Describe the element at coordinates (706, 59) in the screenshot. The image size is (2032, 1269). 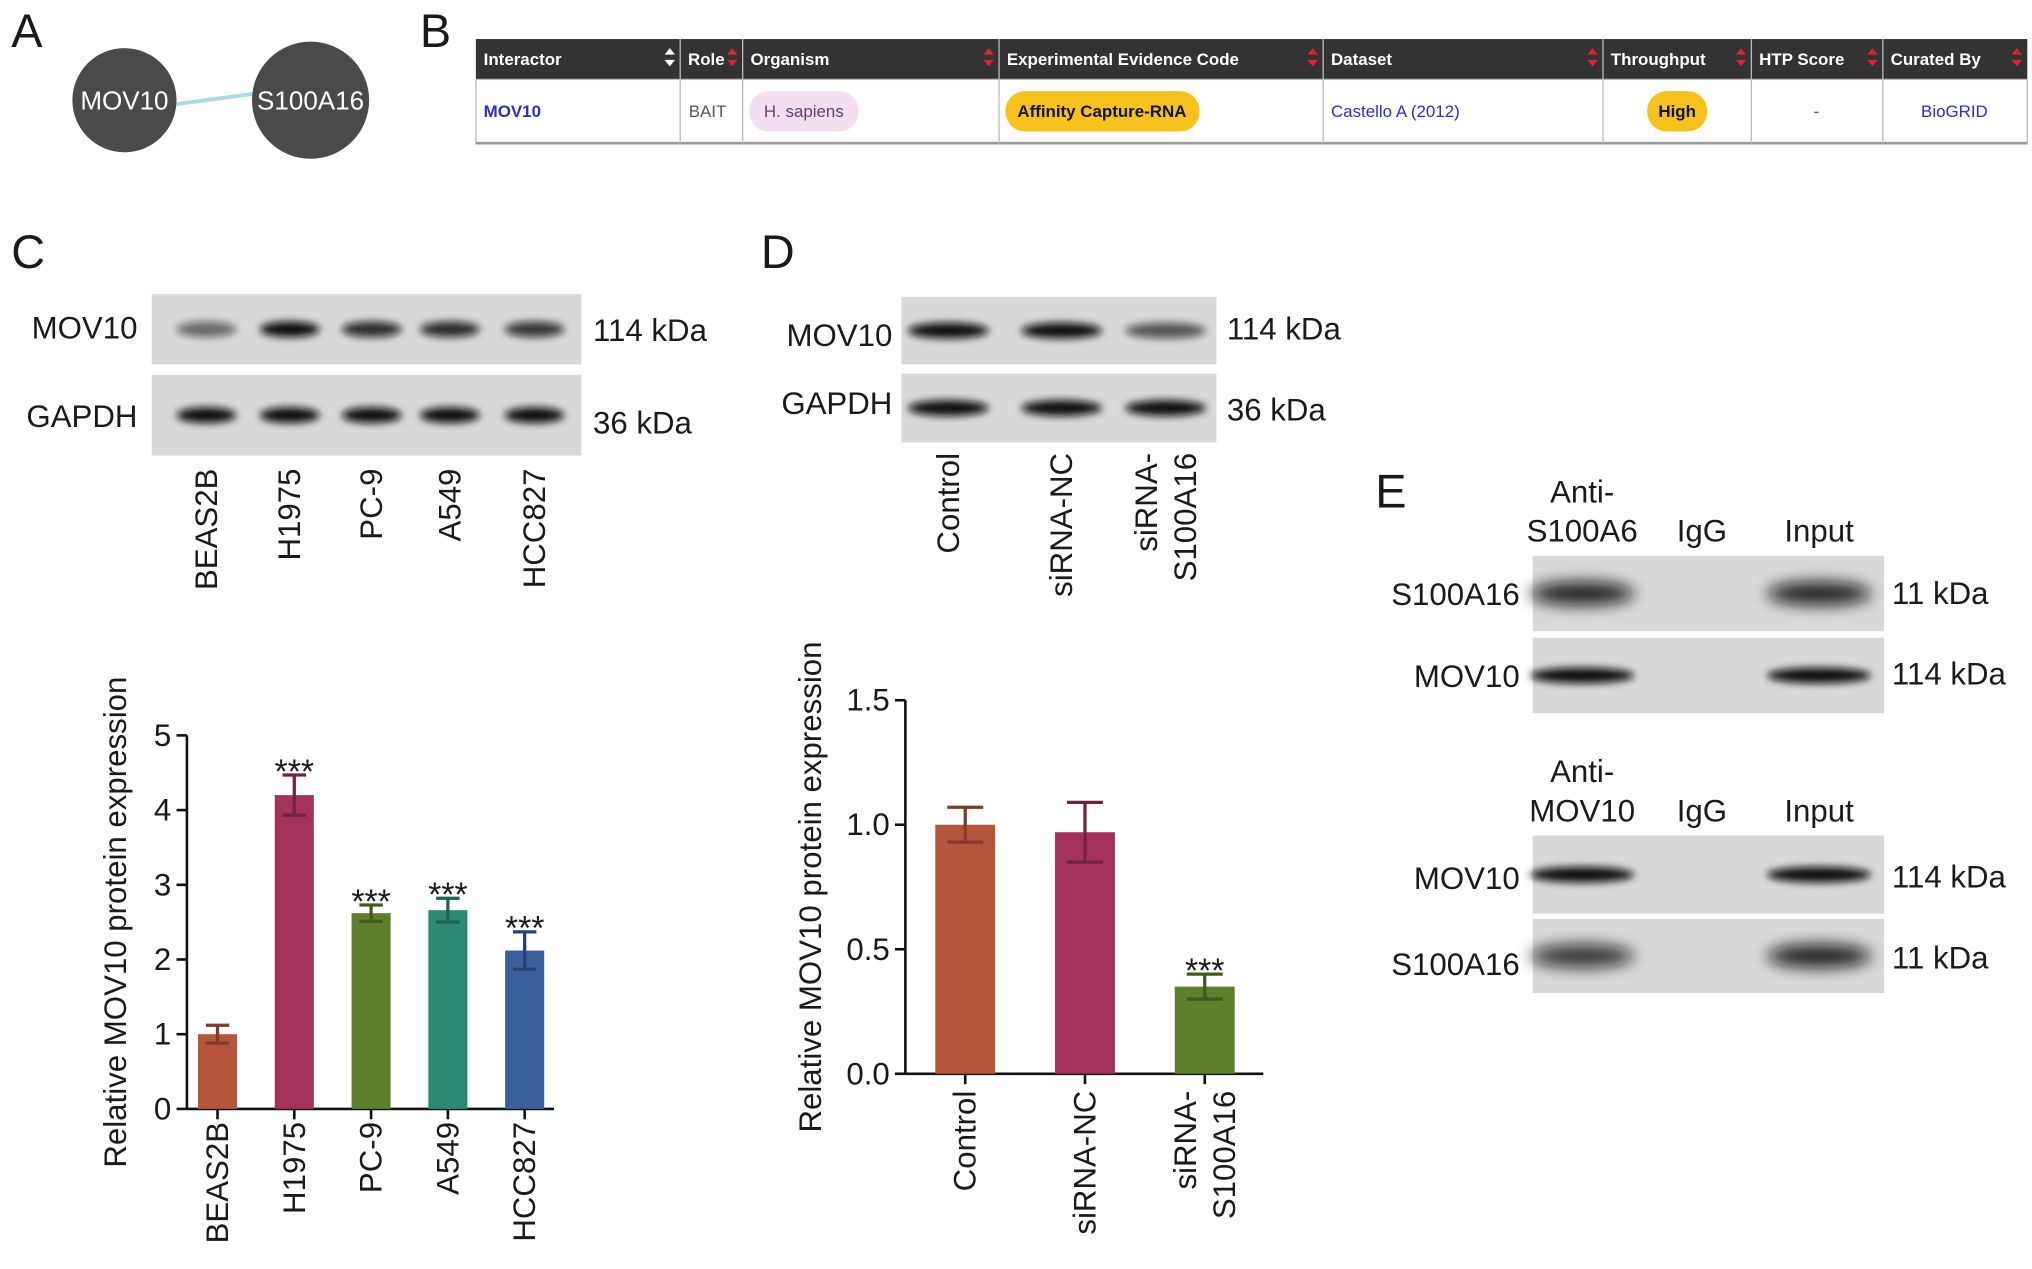
I see `column-header: Role` at that location.